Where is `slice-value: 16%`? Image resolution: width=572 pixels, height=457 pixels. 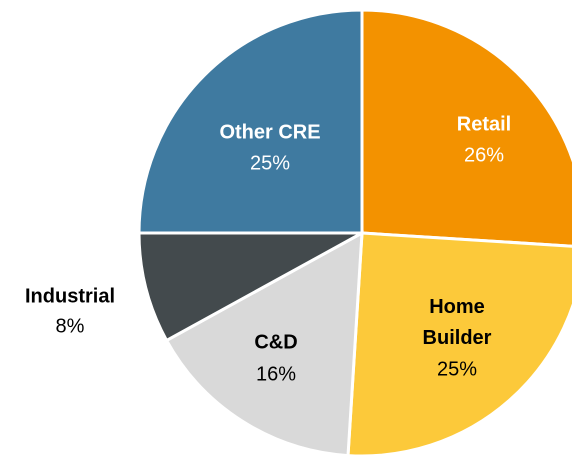 slice-value: 16% is located at coordinates (276, 374).